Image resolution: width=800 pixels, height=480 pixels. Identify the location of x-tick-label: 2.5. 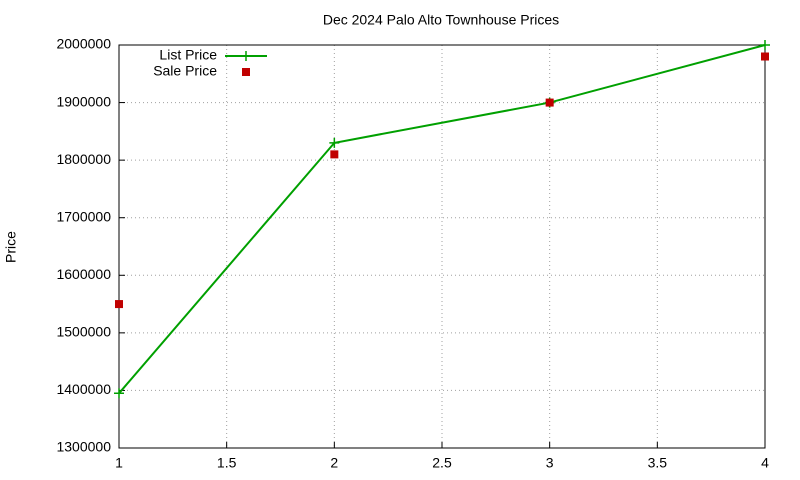
(442, 463).